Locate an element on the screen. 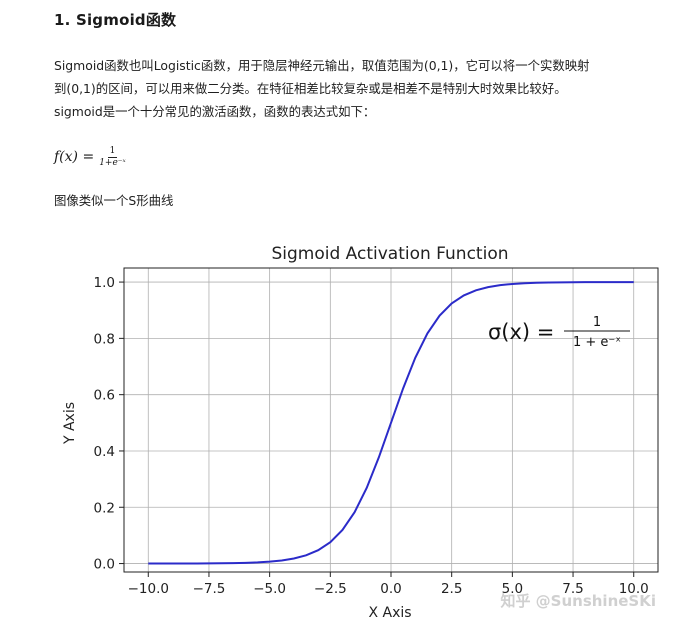  y-tick-label: 0.6 is located at coordinates (104, 396).